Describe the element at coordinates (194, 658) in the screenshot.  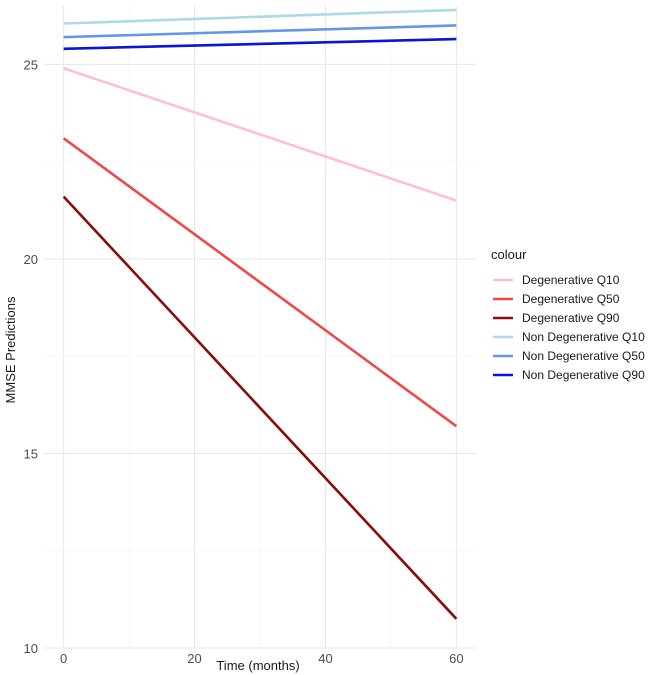
I see `x-tick-label: 20` at that location.